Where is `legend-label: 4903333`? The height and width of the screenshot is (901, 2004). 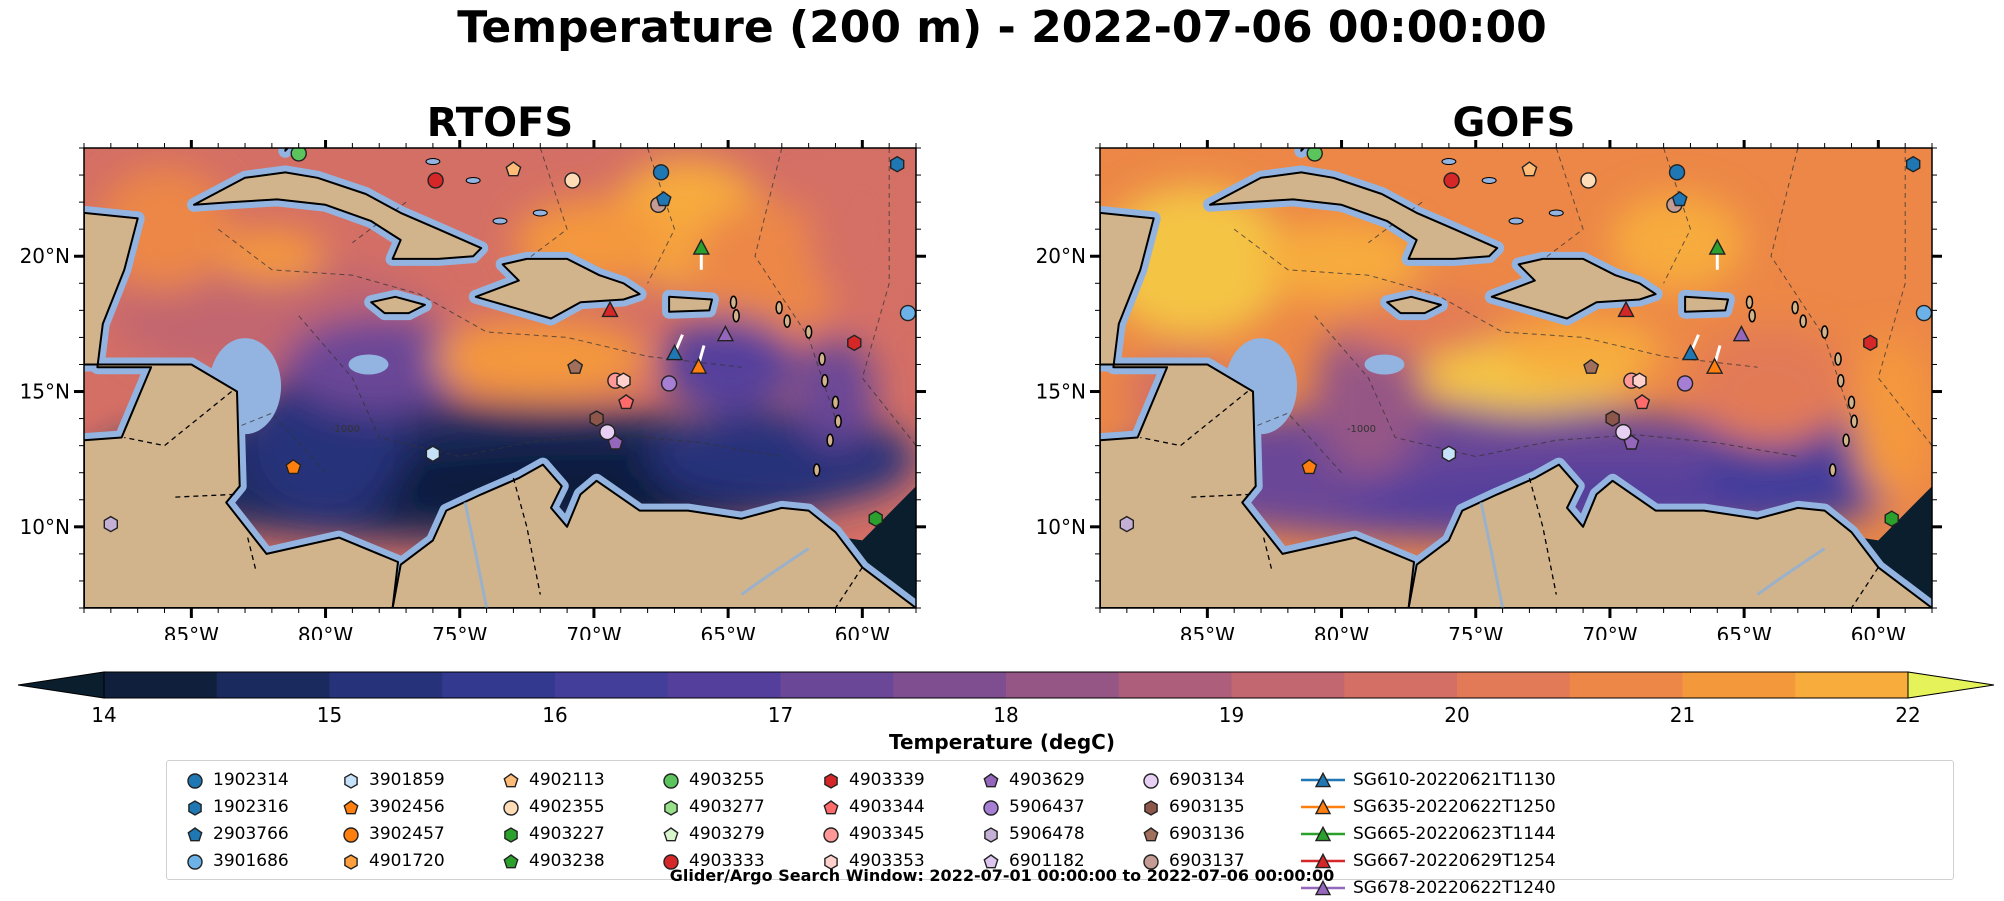
legend-label: 4903333 is located at coordinates (727, 861).